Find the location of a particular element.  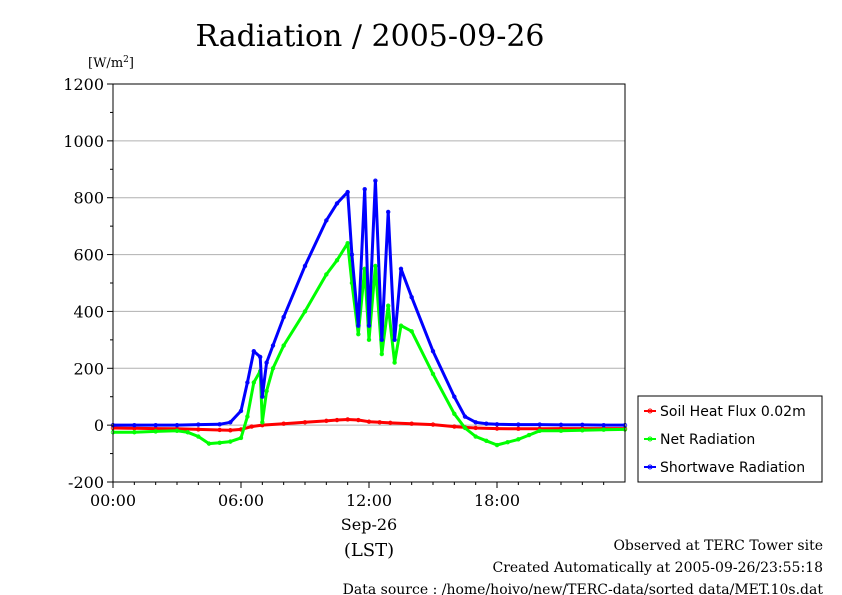

x-tick-label: 12:00 is located at coordinates (369, 500).